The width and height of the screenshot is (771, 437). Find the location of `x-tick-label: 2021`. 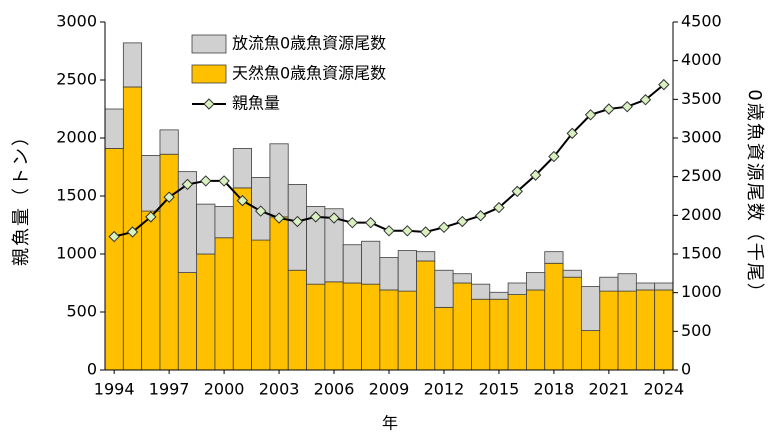

x-tick-label: 2021 is located at coordinates (609, 389).